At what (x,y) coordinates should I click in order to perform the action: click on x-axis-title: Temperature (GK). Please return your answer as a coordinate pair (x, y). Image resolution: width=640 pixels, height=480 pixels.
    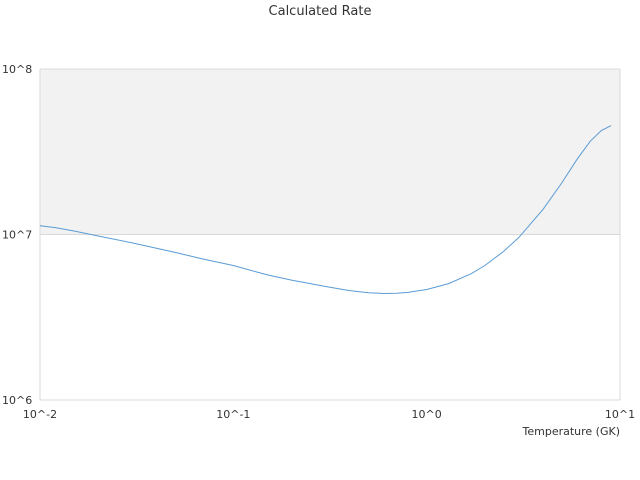
    Looking at the image, I should click on (571, 431).